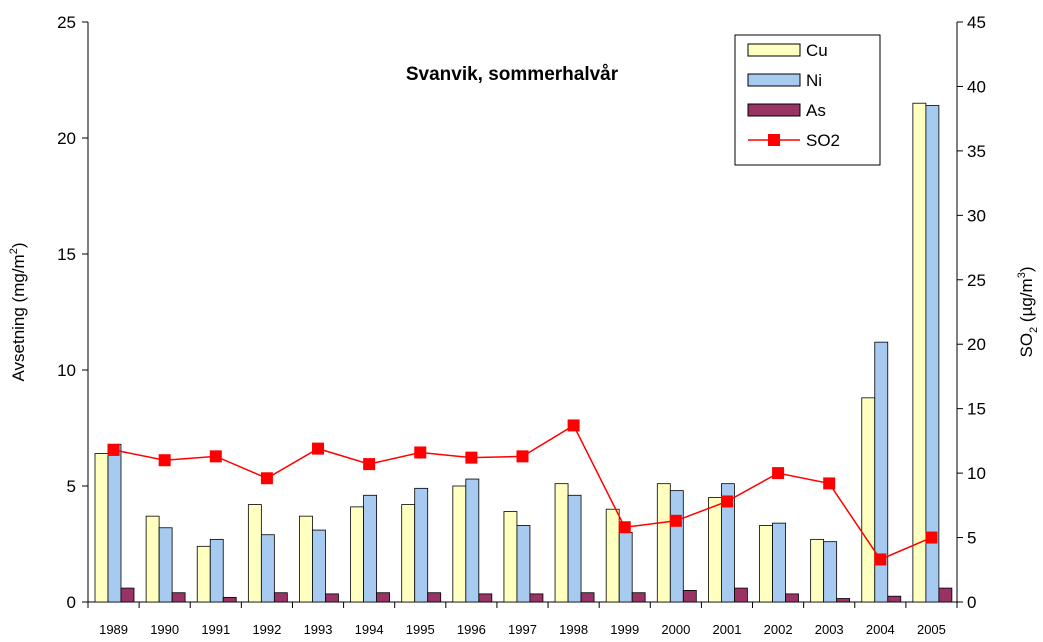  I want to click on x-tick-label: 2005, so click(931, 629).